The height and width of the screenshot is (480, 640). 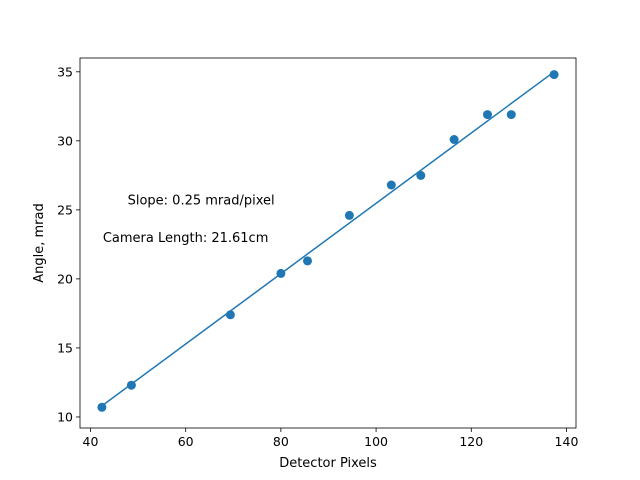 What do you see at coordinates (68, 244) in the screenshot?
I see `y-ticks: 10 15 20 25 30 35` at bounding box center [68, 244].